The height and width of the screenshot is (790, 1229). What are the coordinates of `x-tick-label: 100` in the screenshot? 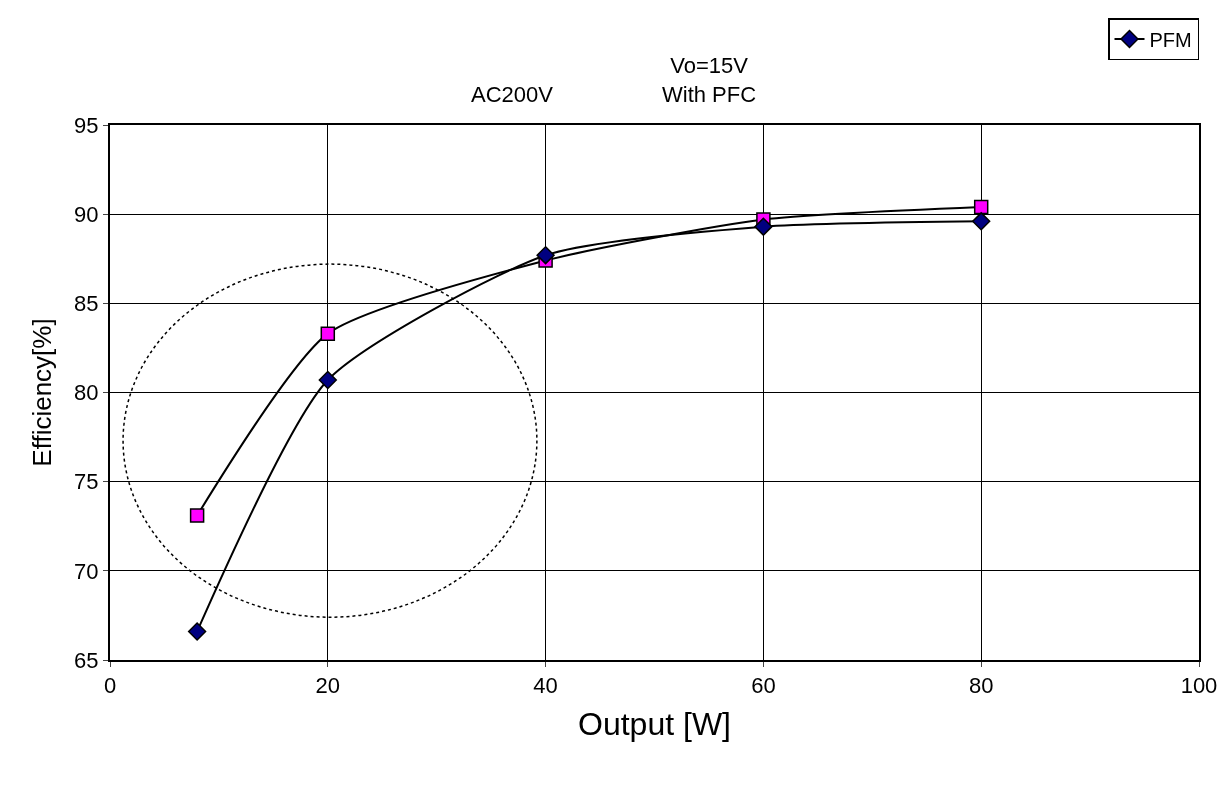 It's located at (1199, 686).